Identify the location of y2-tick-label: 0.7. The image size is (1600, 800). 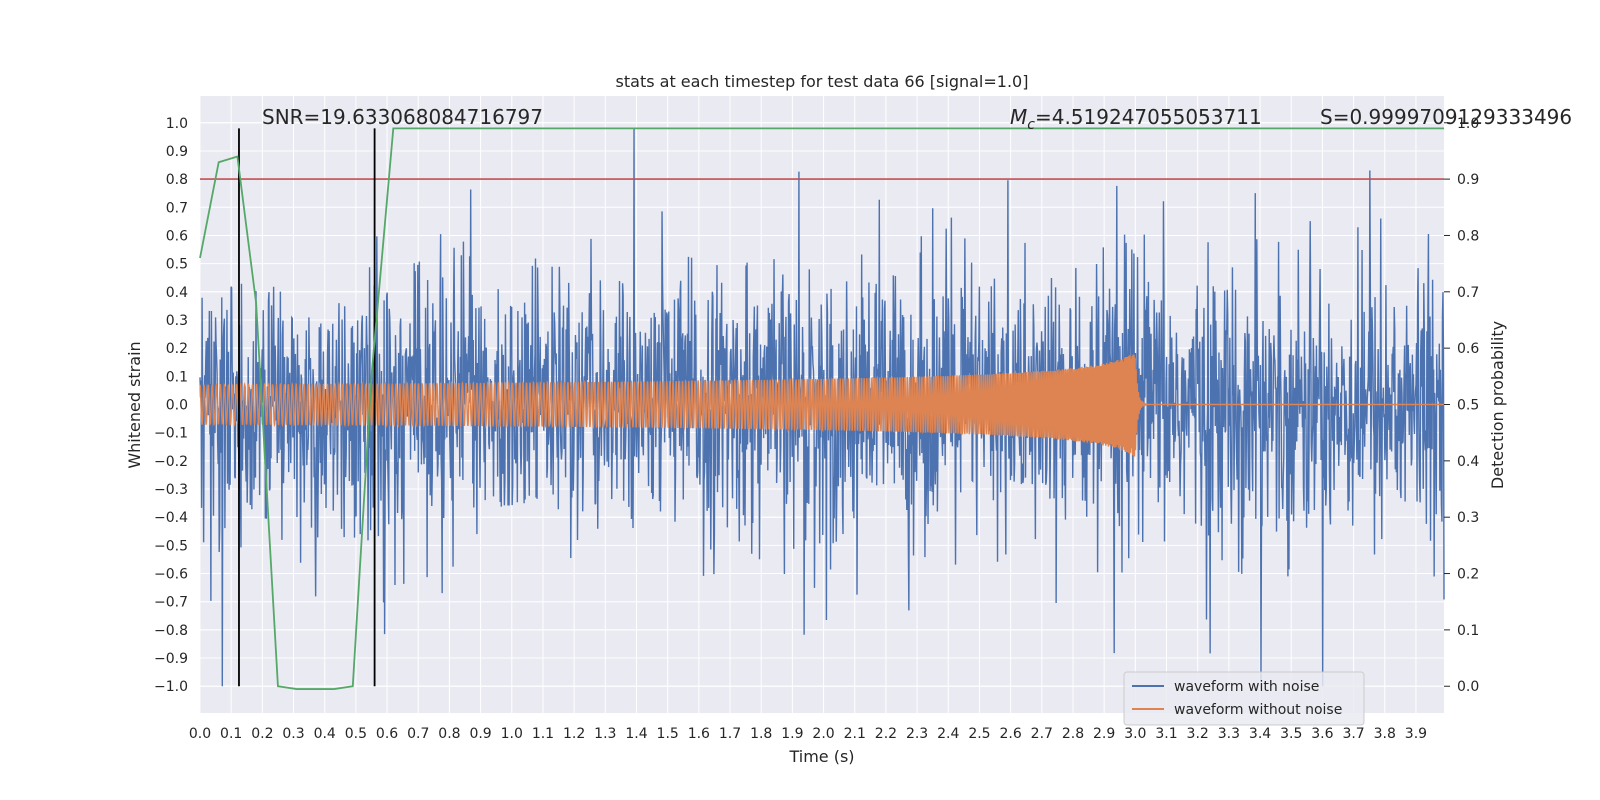
(1468, 293).